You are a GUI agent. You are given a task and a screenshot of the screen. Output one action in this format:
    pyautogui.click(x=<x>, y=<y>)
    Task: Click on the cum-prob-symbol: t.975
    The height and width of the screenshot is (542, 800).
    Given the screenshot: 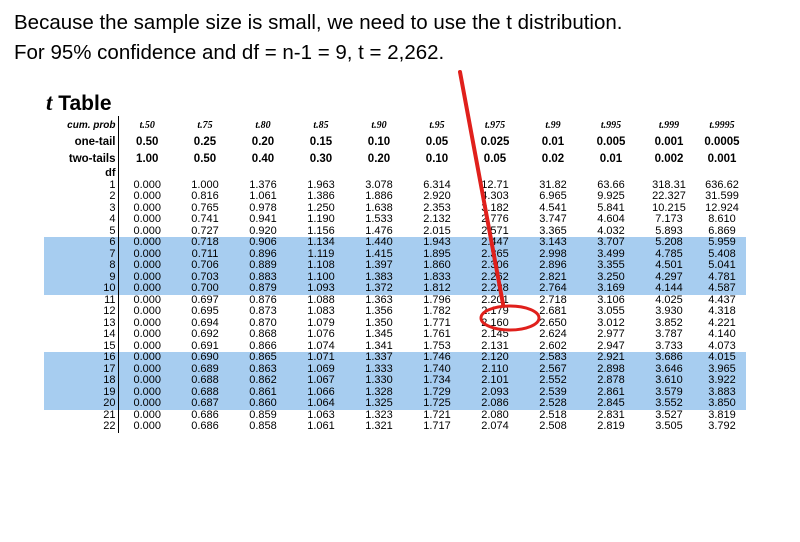 What is the action you would take?
    pyautogui.click(x=495, y=125)
    